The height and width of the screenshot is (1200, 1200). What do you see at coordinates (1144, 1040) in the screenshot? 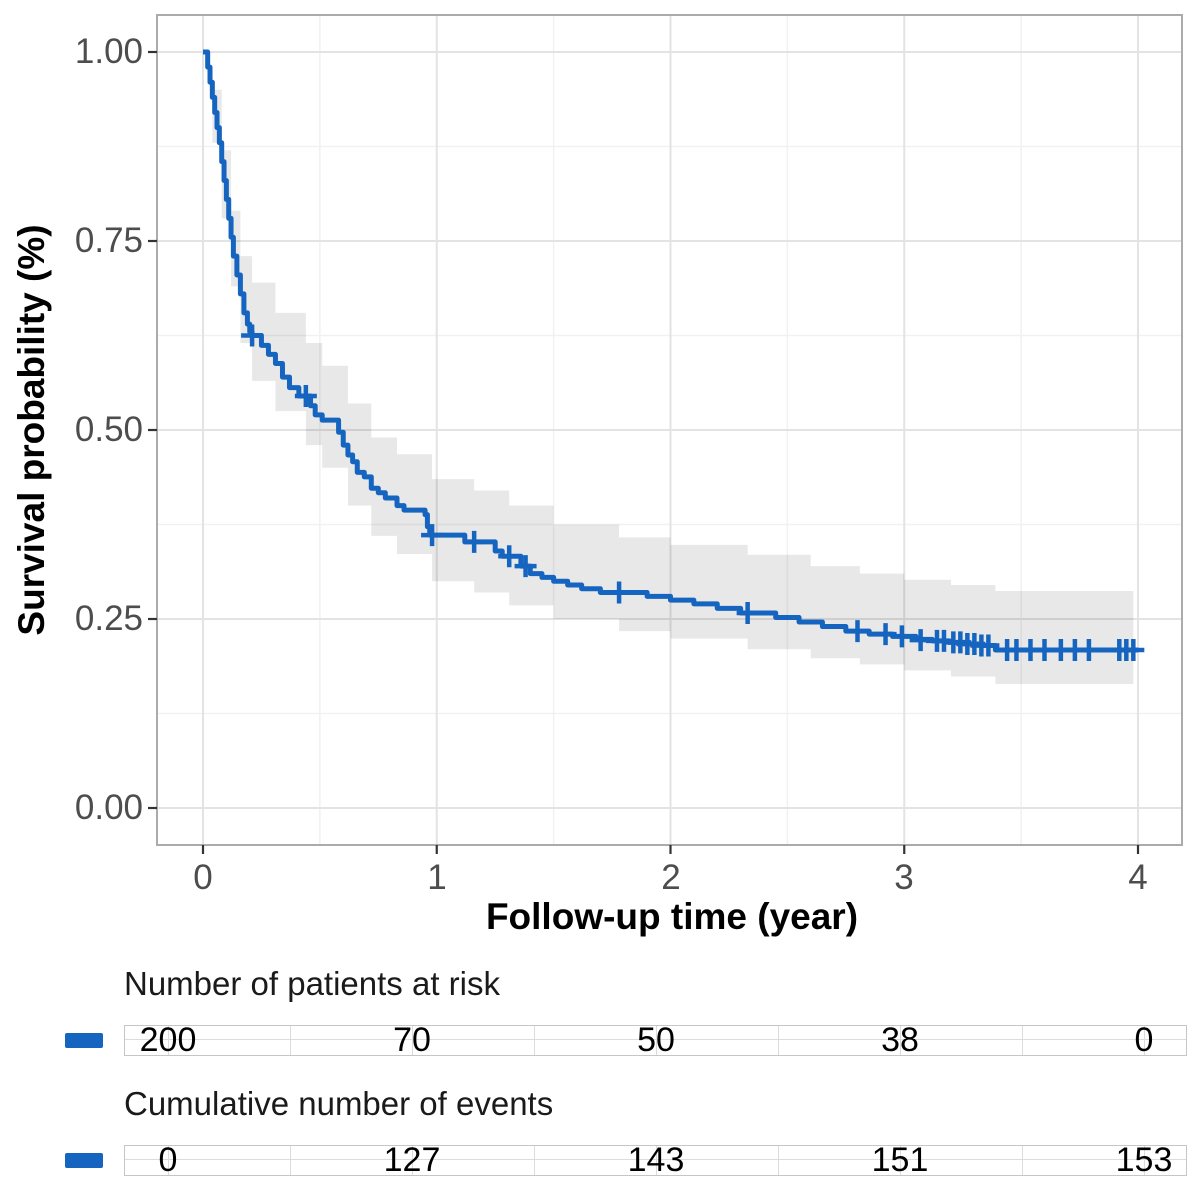
I see `risk-value-t4: 0` at bounding box center [1144, 1040].